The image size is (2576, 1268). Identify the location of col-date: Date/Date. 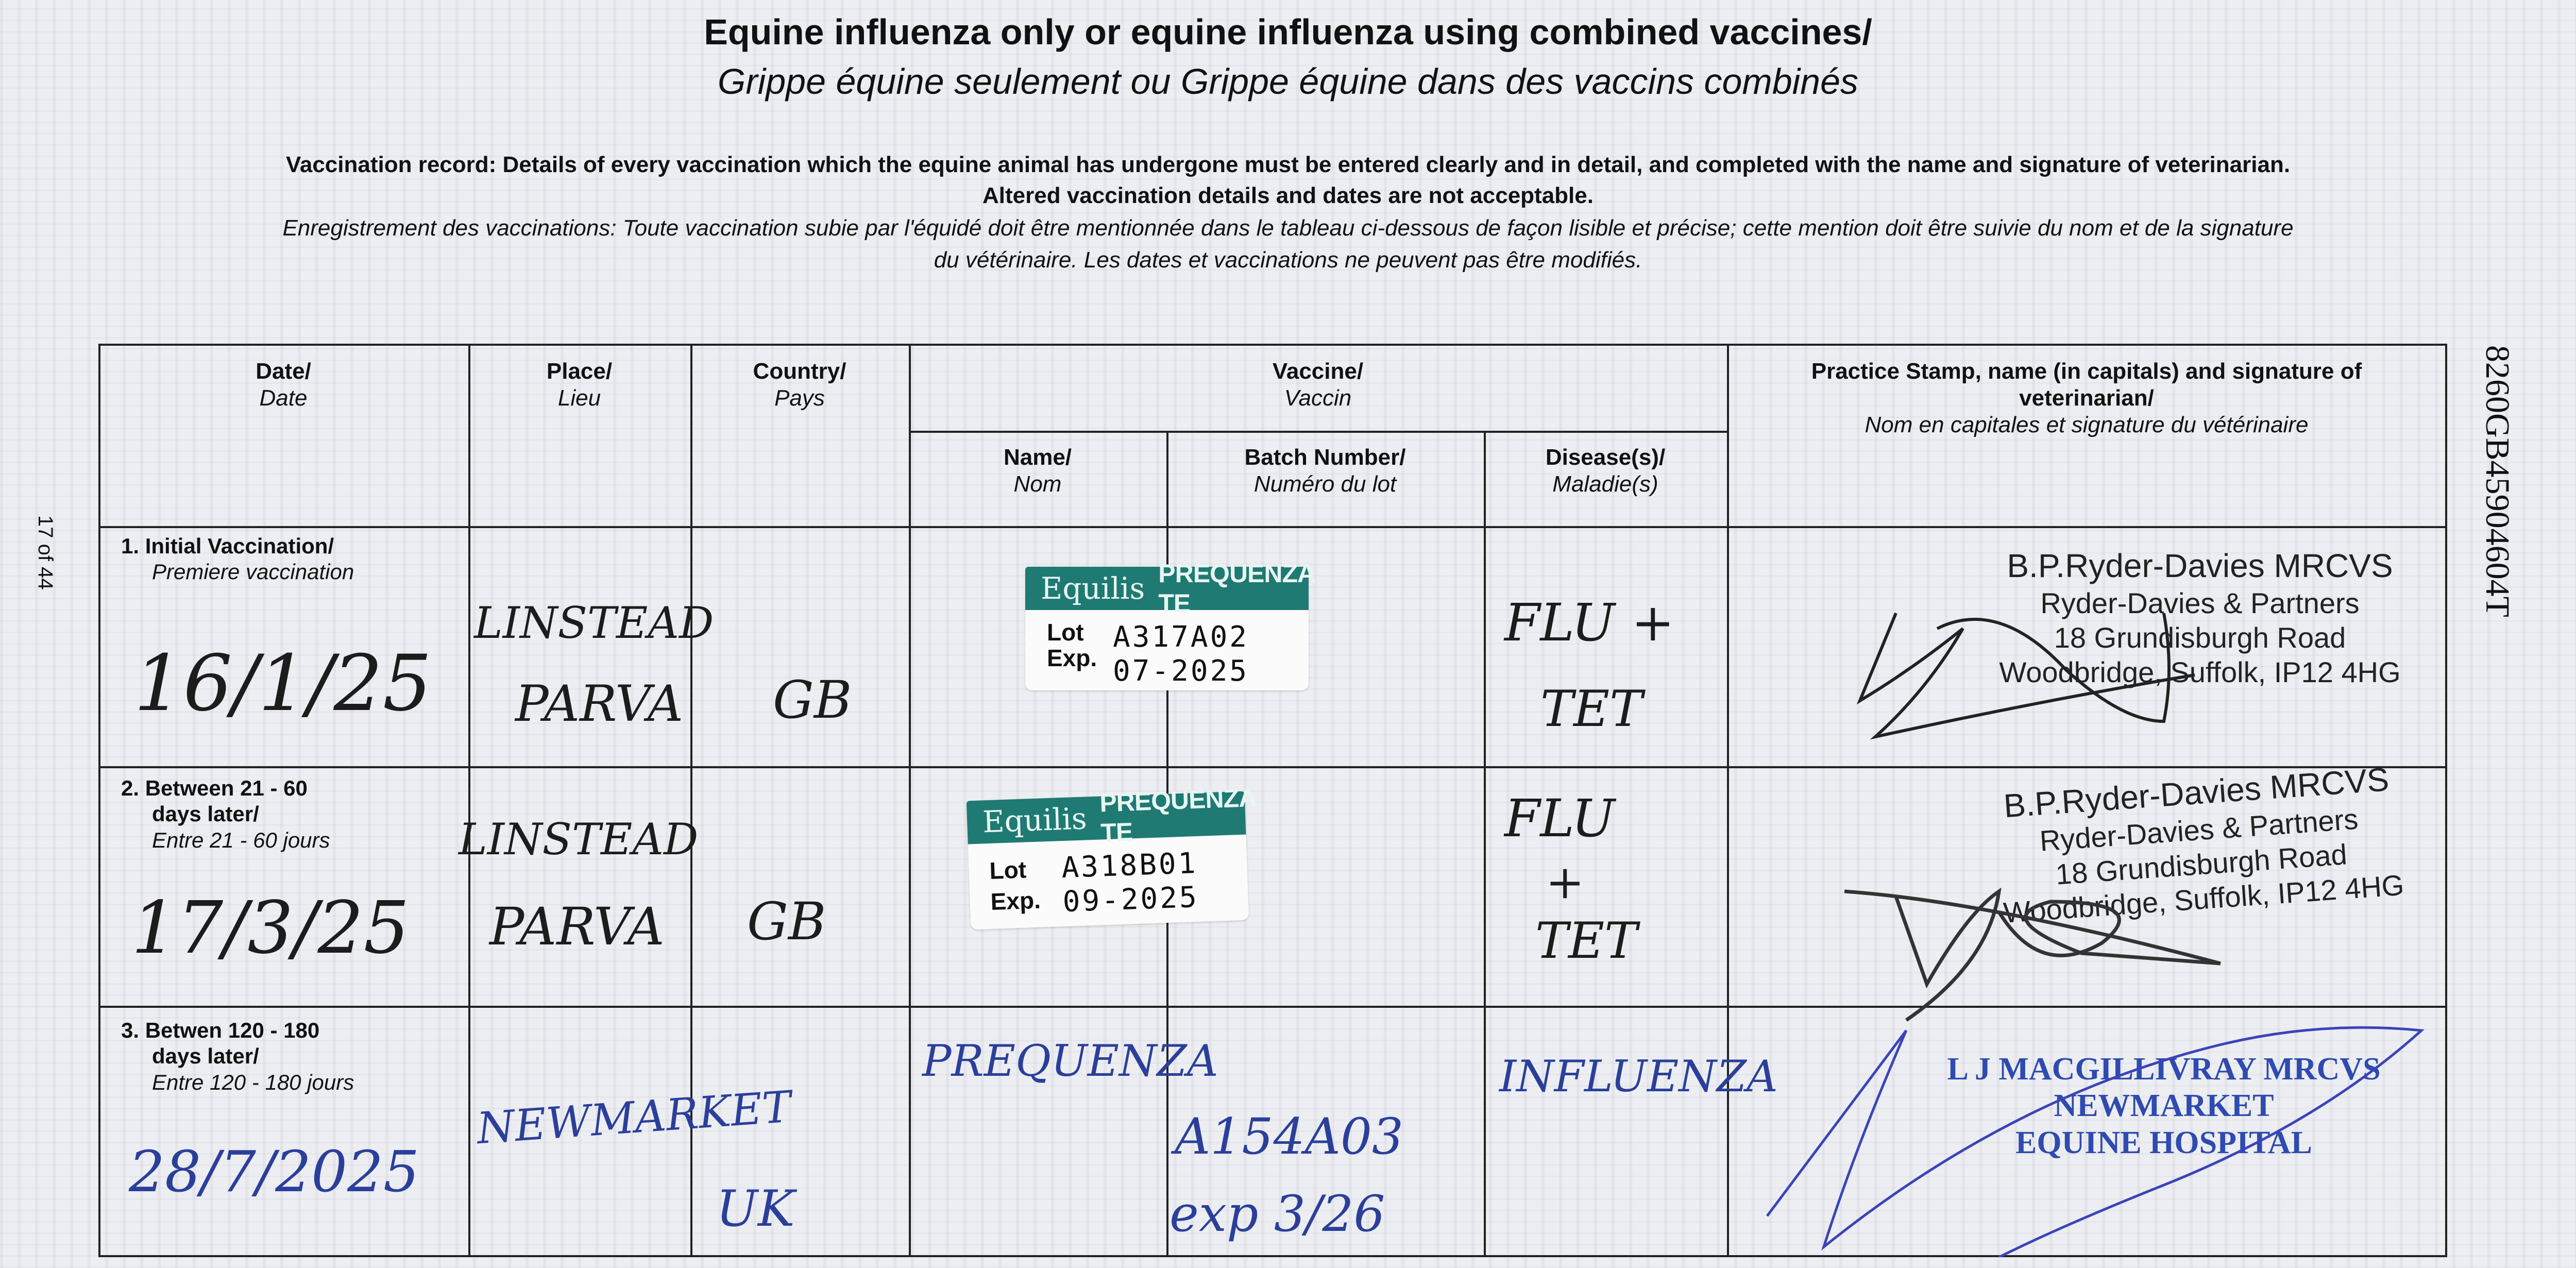
(283, 385).